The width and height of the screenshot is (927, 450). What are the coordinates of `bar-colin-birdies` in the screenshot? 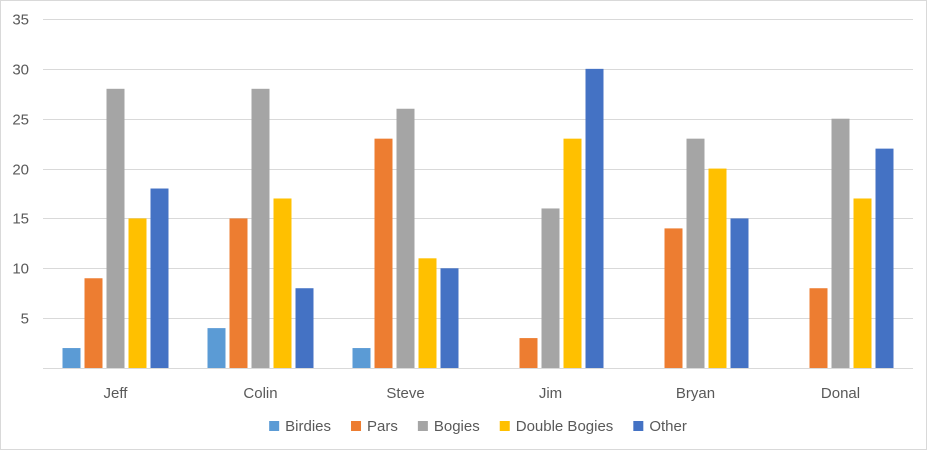 It's located at (217, 348).